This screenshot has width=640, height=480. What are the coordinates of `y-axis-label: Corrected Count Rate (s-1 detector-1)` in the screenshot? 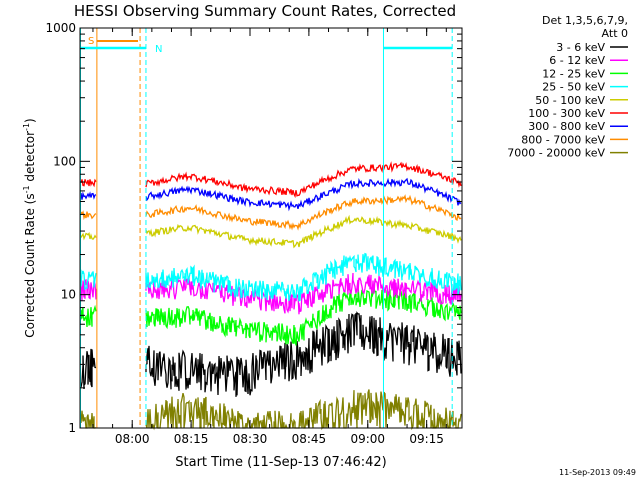 It's located at (29, 227).